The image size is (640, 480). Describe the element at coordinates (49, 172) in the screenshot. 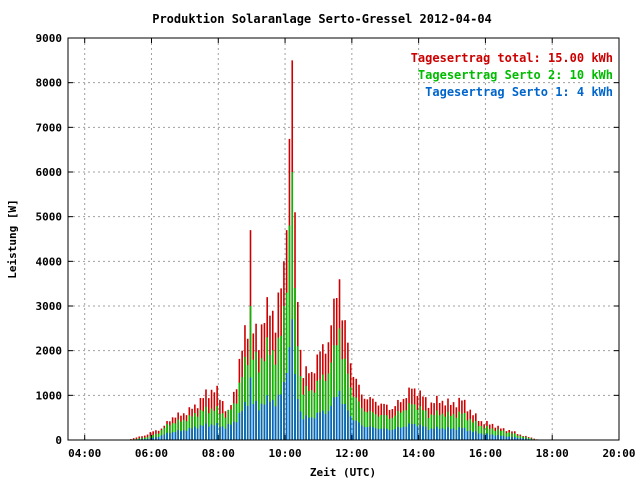

I see `y-tick-label: 6000` at that location.